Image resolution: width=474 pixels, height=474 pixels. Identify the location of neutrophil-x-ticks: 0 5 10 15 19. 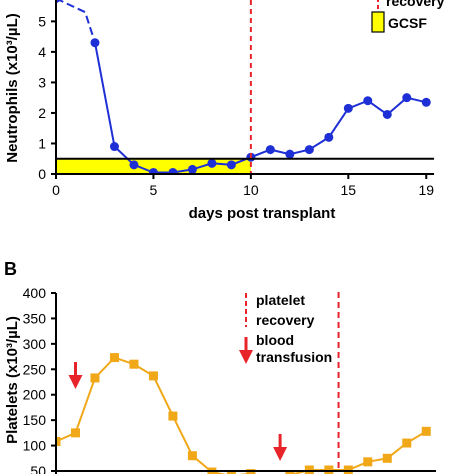
(243, 186).